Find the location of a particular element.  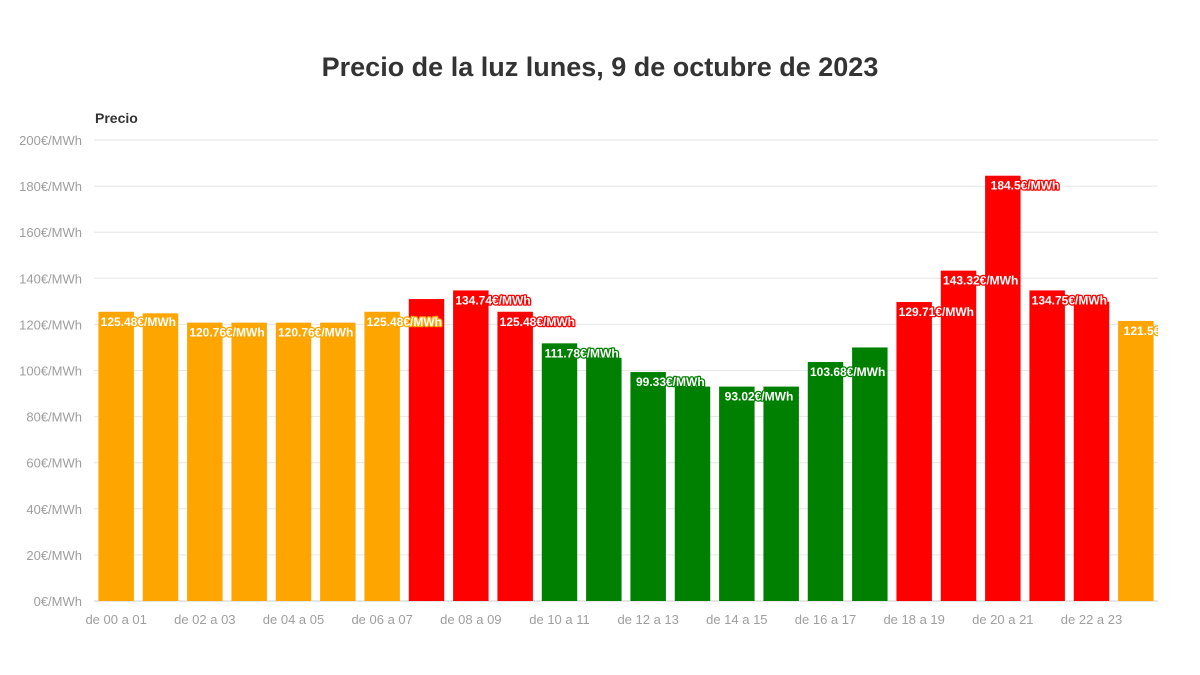

y-tick-label: 140€/MWh is located at coordinates (50, 278).